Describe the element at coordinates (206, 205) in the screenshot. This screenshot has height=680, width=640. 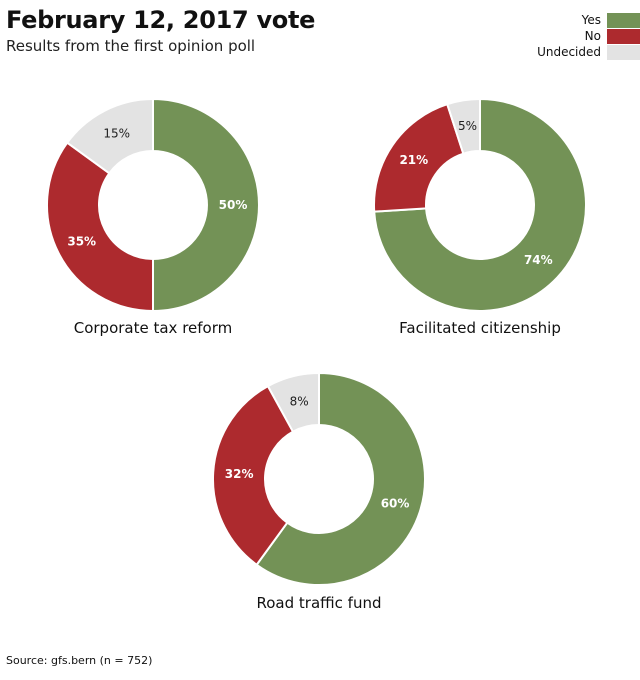
I see `slice-corporate-tax-reform-yes` at that location.